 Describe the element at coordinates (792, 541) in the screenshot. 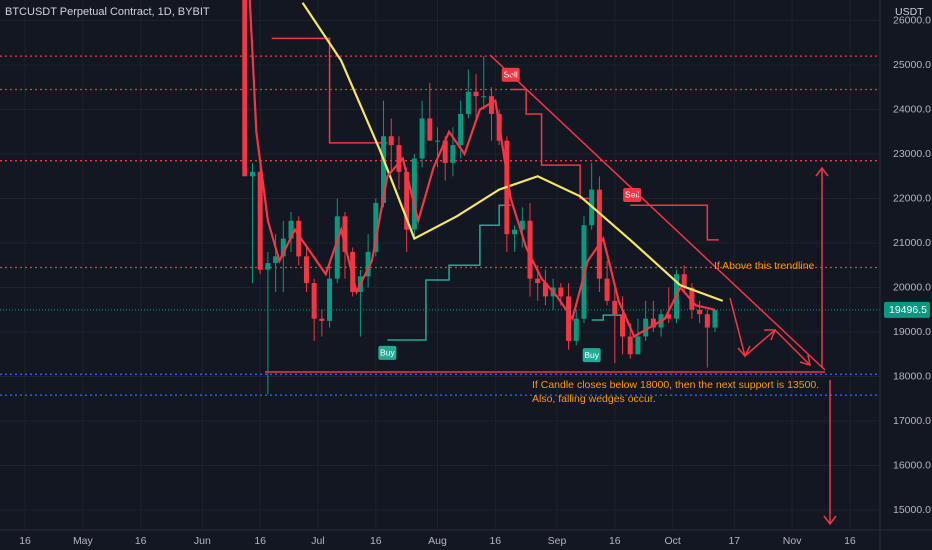

I see `x-tick-label: Nov` at that location.